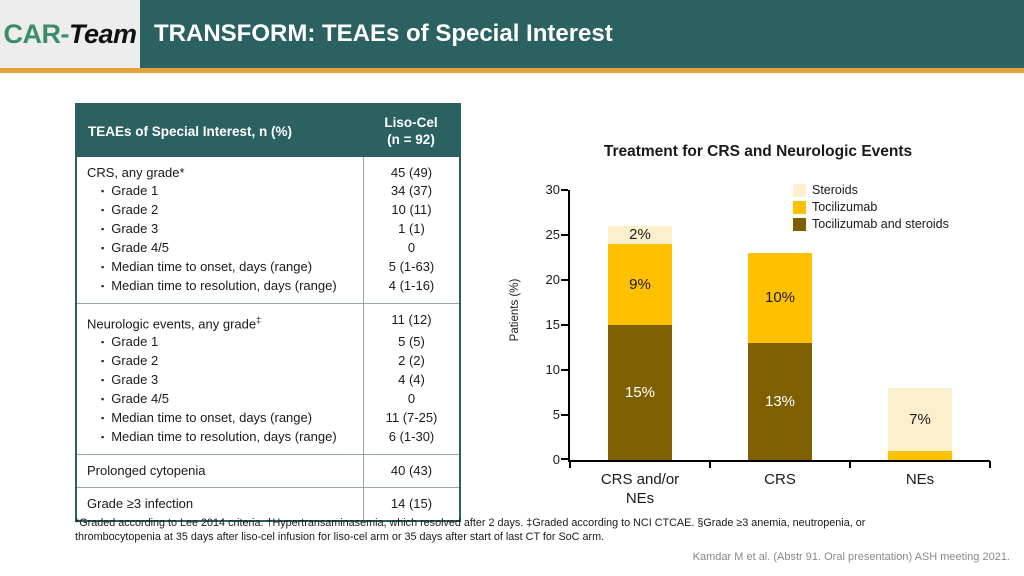  What do you see at coordinates (140, 504) in the screenshot?
I see `row-label: Grade ≥3 infection` at bounding box center [140, 504].